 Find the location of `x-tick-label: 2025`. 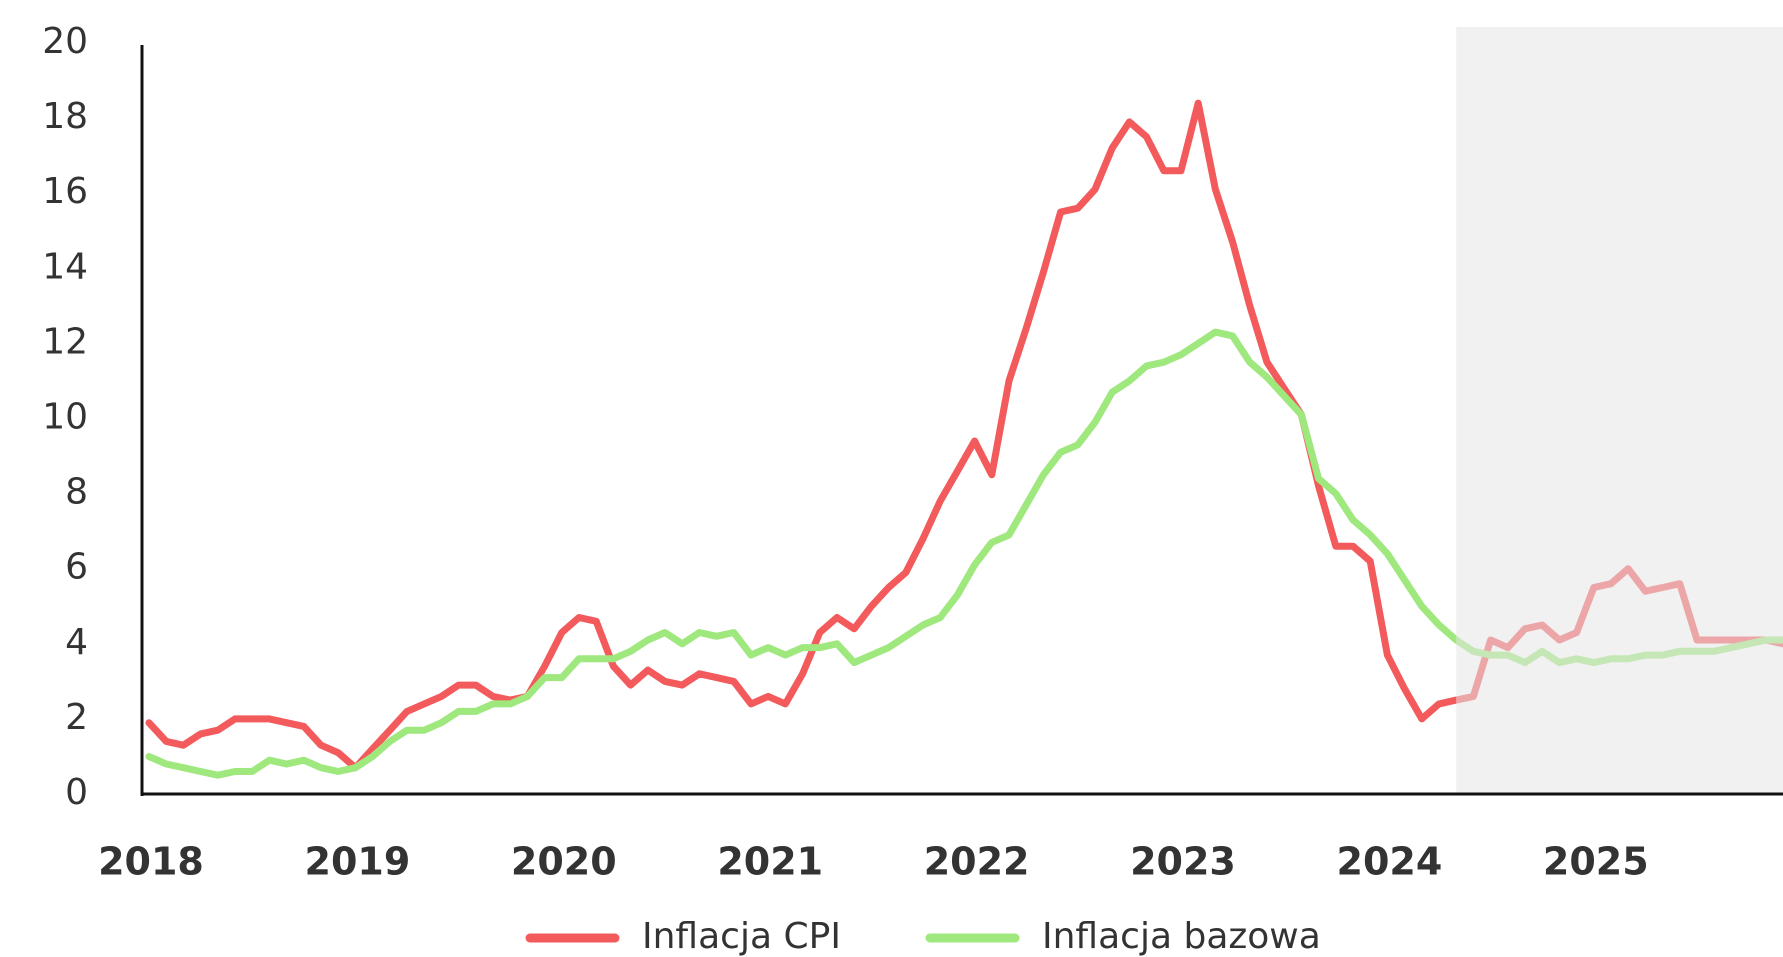

x-tick-label: 2025 is located at coordinates (1596, 862).